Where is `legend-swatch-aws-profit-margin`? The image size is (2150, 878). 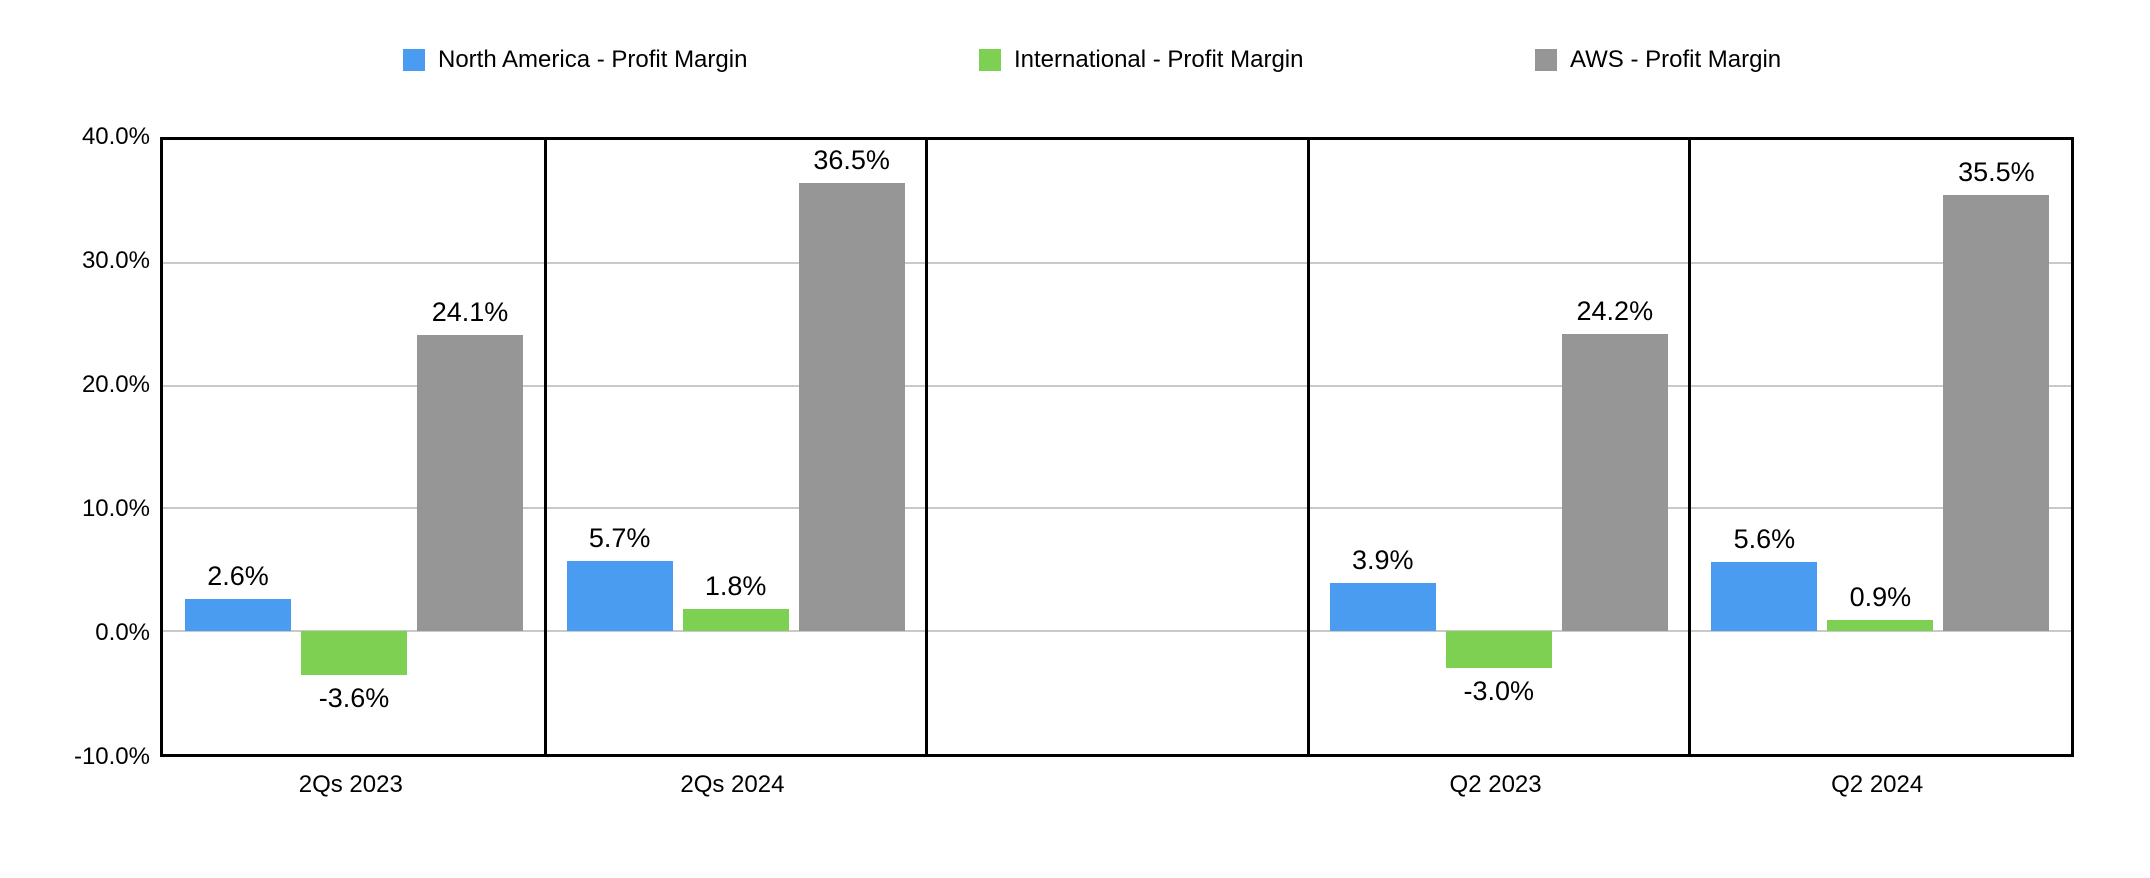 legend-swatch-aws-profit-margin is located at coordinates (1546, 60).